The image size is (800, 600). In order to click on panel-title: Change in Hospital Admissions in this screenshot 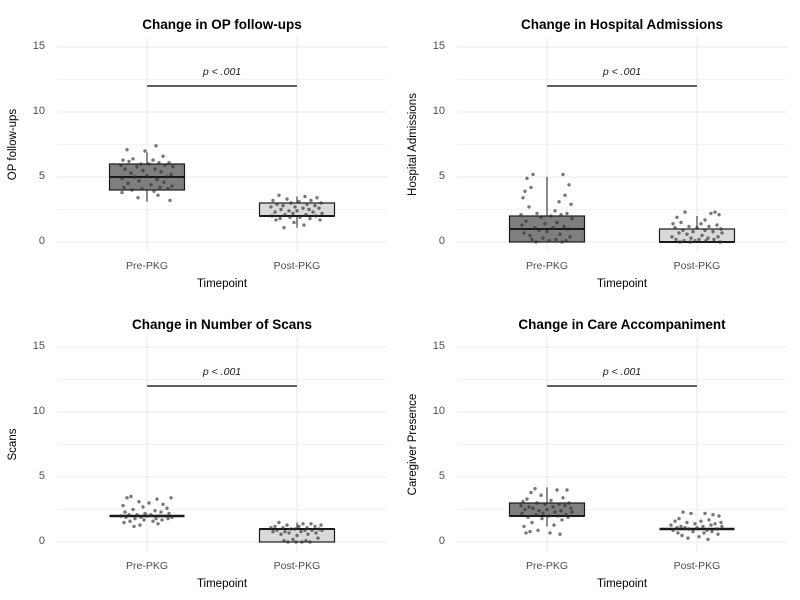, I will do `click(622, 24)`.